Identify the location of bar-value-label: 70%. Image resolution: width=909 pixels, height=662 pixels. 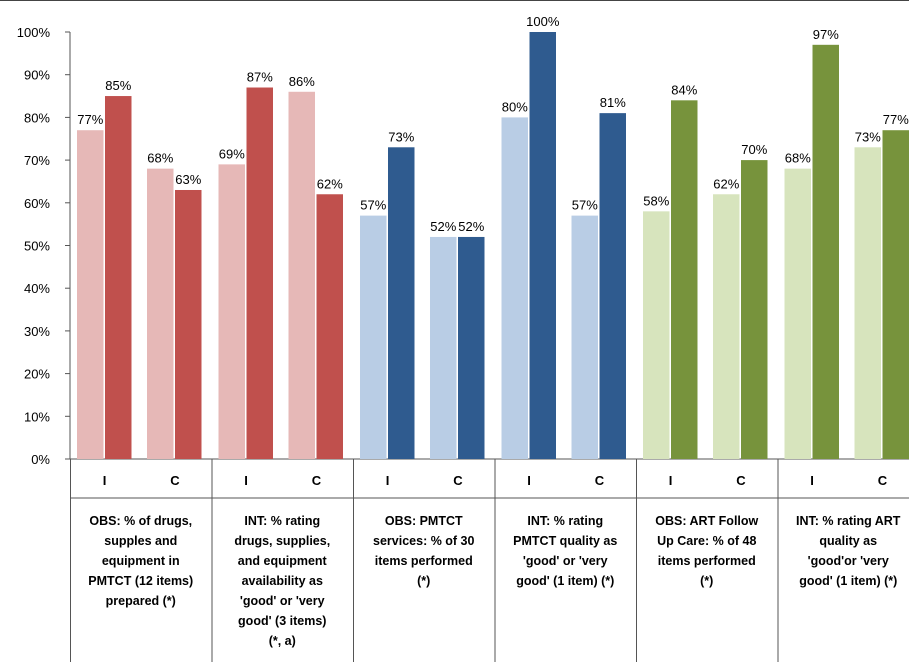
(754, 149).